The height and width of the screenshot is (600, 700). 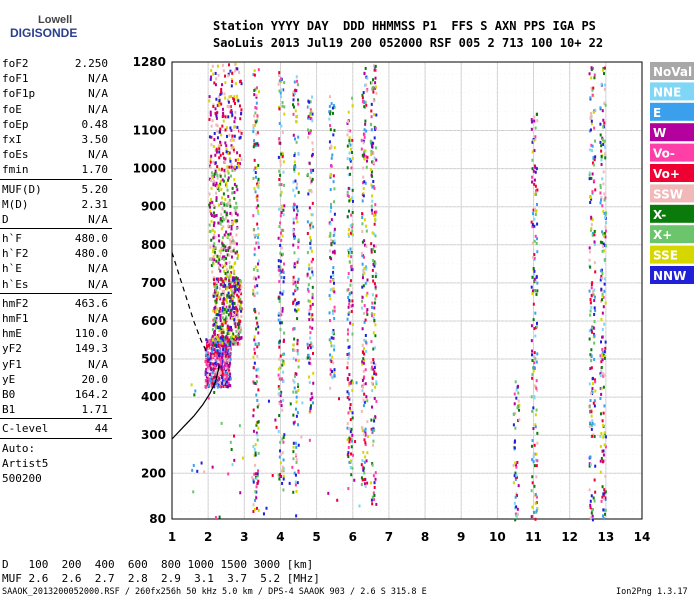 I want to click on param-row: MUF(D) 5.20, so click(x=56, y=189).